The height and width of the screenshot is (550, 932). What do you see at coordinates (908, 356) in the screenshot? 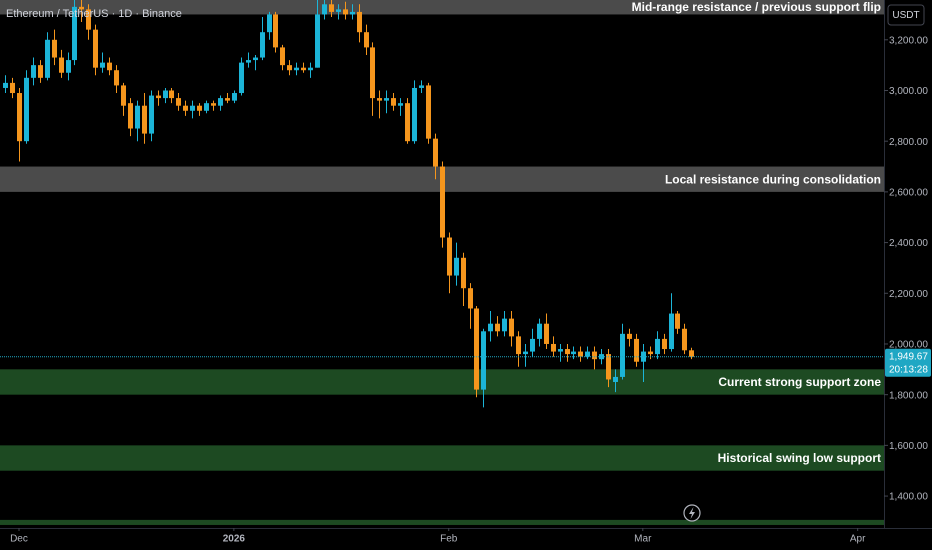
I see `price-label: 1,949.67` at bounding box center [908, 356].